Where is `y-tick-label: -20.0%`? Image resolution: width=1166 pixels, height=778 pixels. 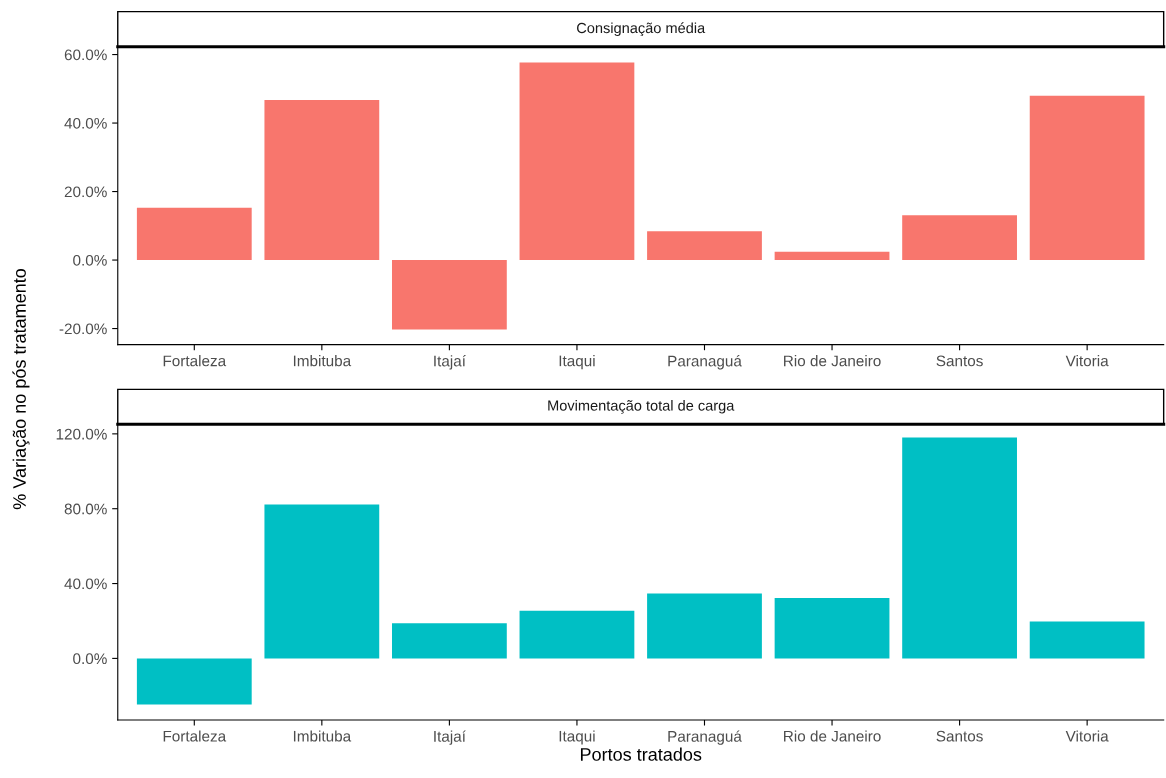 y-tick-label: -20.0% is located at coordinates (83, 329).